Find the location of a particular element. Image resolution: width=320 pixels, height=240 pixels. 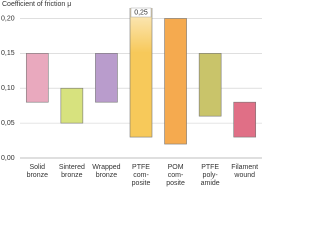

chart-title: Coefficient of friction μ is located at coordinates (36, 4).